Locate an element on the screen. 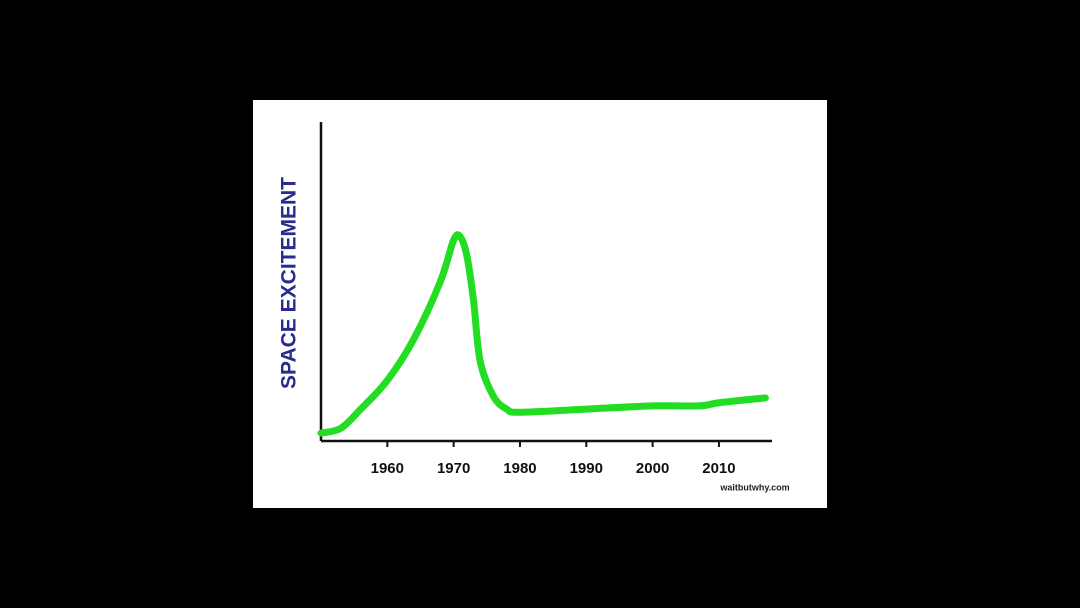 Image resolution: width=1080 pixels, height=608 pixels. x-tick-label: 1970 is located at coordinates (453, 468).